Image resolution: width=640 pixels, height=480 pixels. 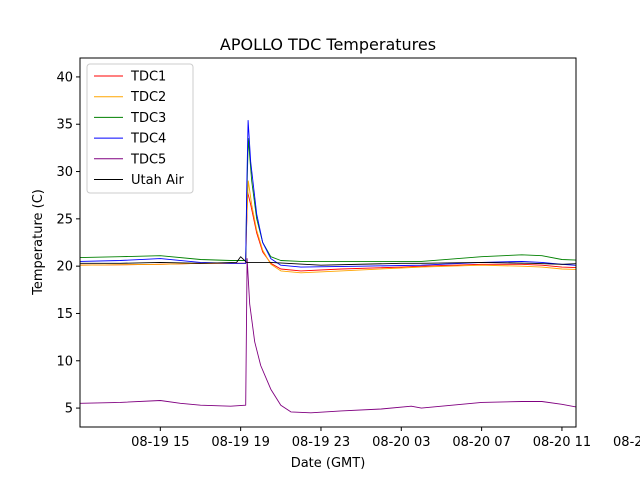 What do you see at coordinates (64, 125) in the screenshot?
I see `y-tick-label: 35` at bounding box center [64, 125].